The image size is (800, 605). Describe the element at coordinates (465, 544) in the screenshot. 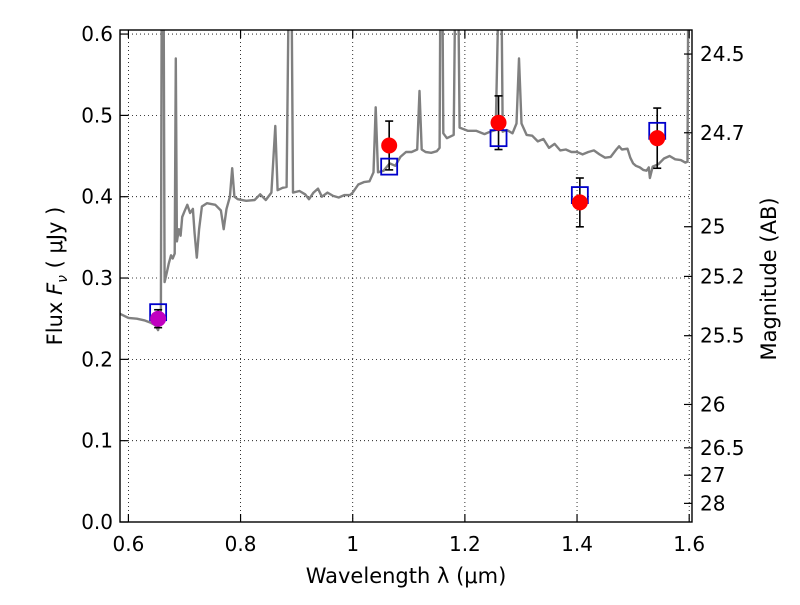

I see `x-tick-label: 1.2` at that location.